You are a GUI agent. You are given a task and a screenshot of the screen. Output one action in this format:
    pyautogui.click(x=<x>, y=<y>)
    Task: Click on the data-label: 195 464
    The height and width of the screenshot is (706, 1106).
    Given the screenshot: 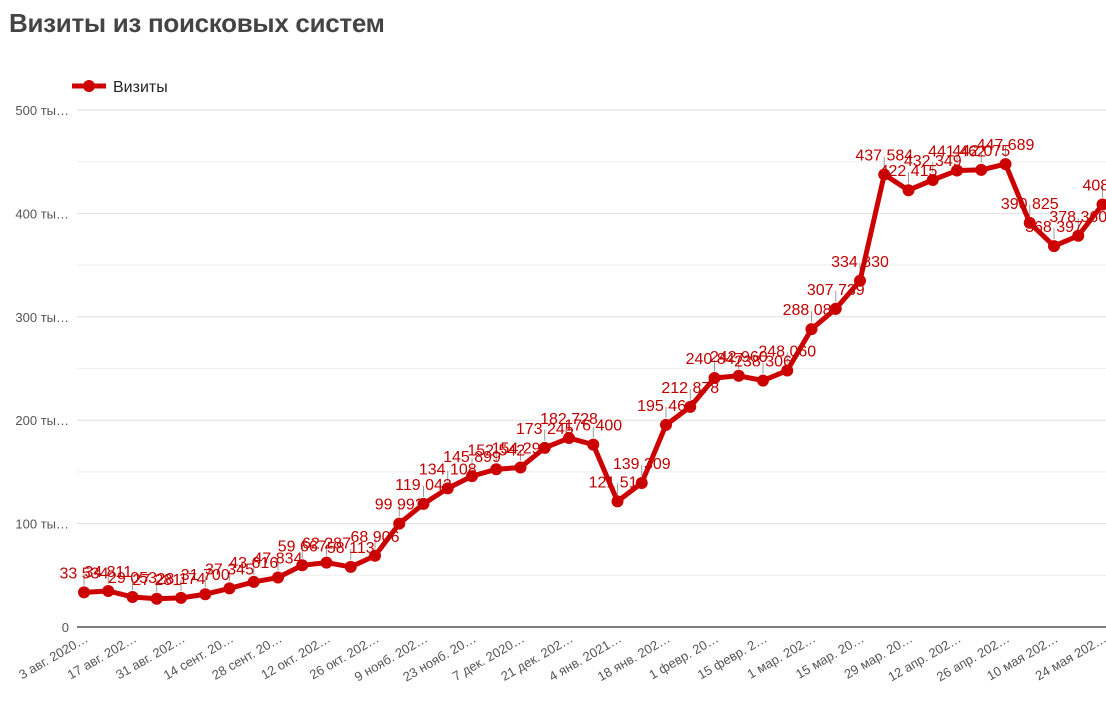 What is the action you would take?
    pyautogui.click(x=666, y=406)
    